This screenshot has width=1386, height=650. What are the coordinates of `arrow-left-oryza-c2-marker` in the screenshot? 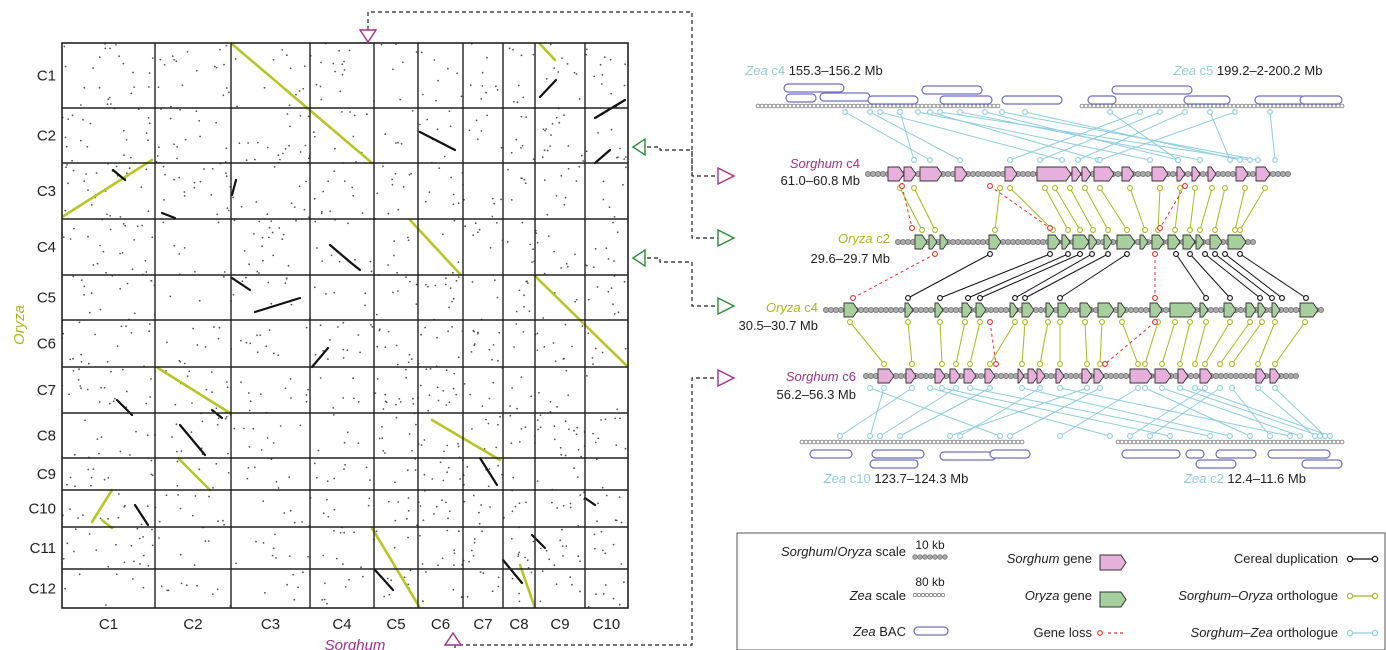 It's located at (638, 147).